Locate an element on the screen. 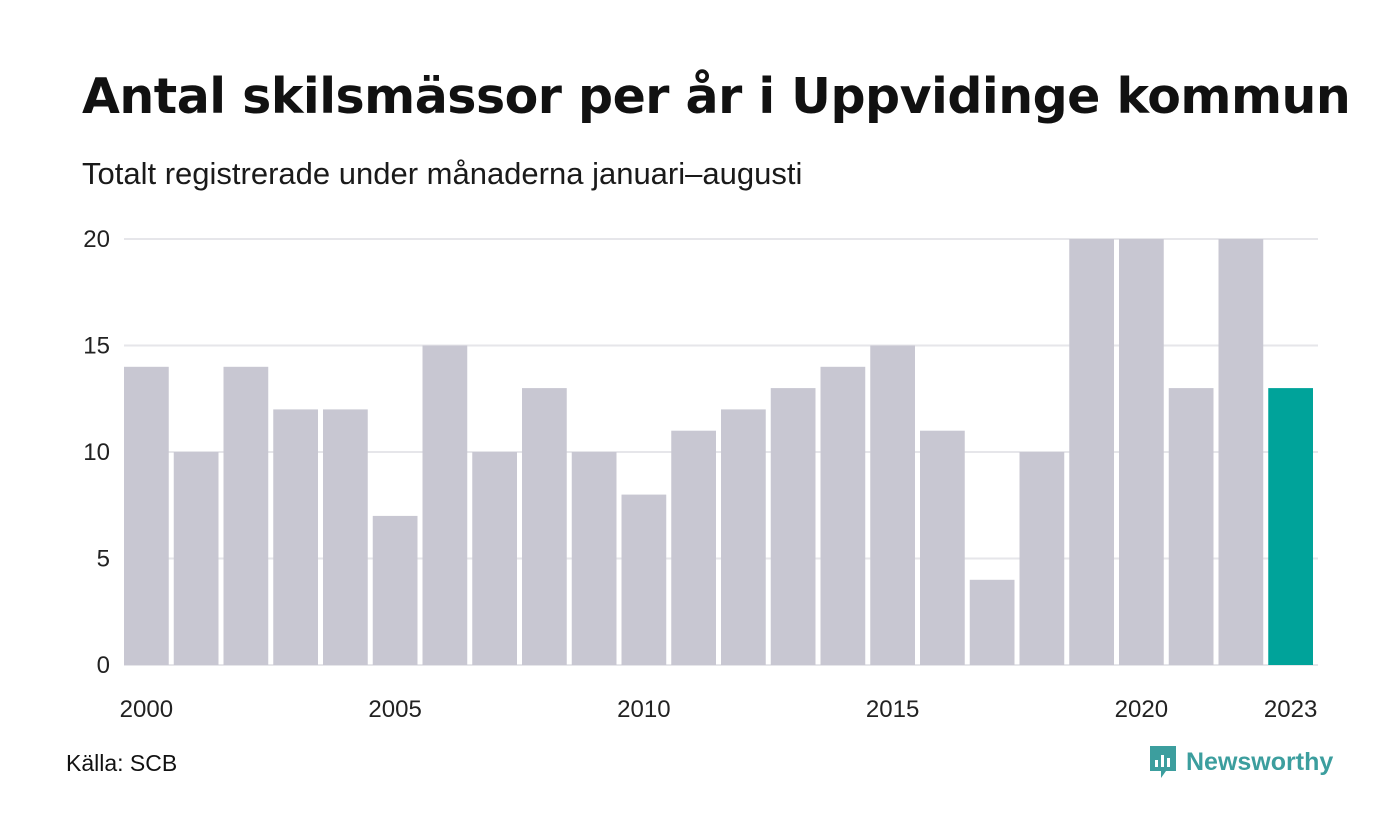  bar-2002 is located at coordinates (246, 515).